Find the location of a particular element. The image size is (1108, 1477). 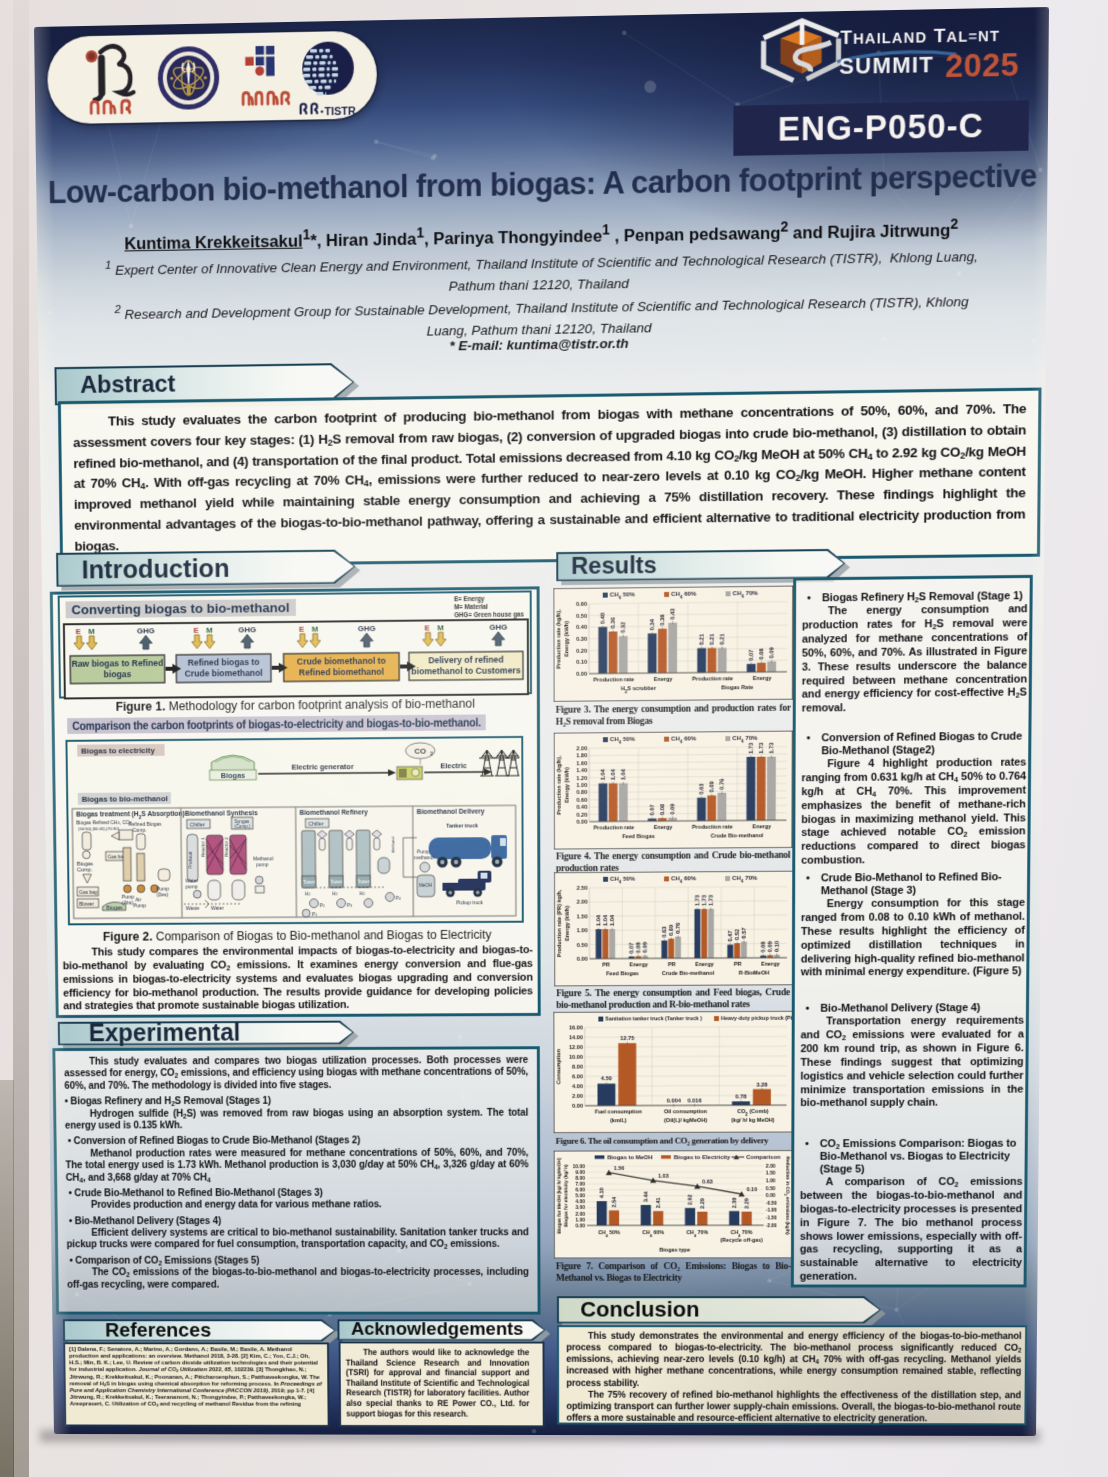

svg-text: Biogas Refined CH4, CO2 is located at coordinates (104, 823).